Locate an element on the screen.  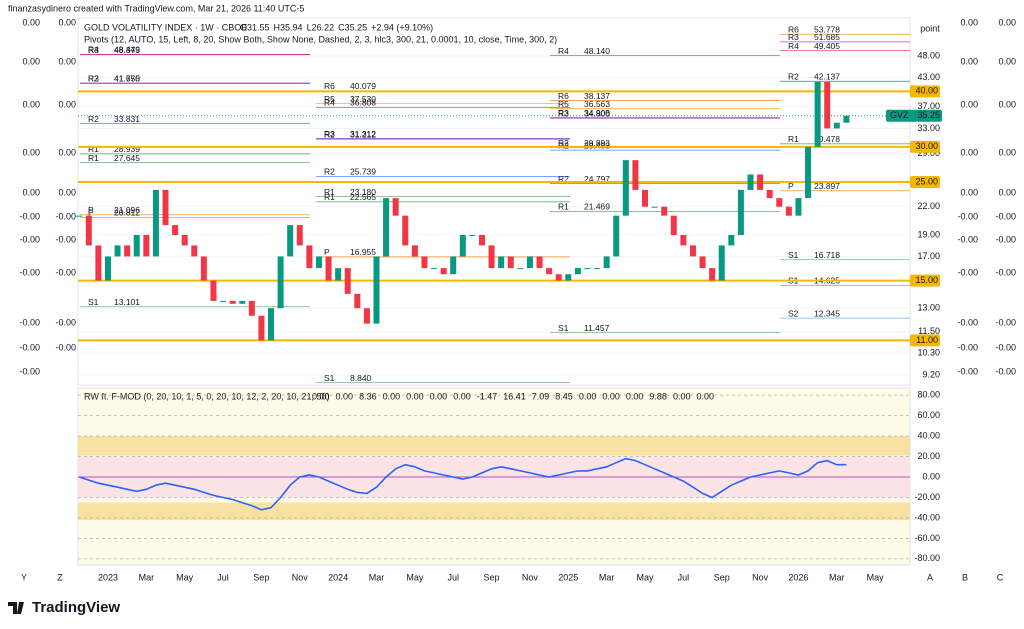
y-tick-label: 17.00 is located at coordinates (928, 256).